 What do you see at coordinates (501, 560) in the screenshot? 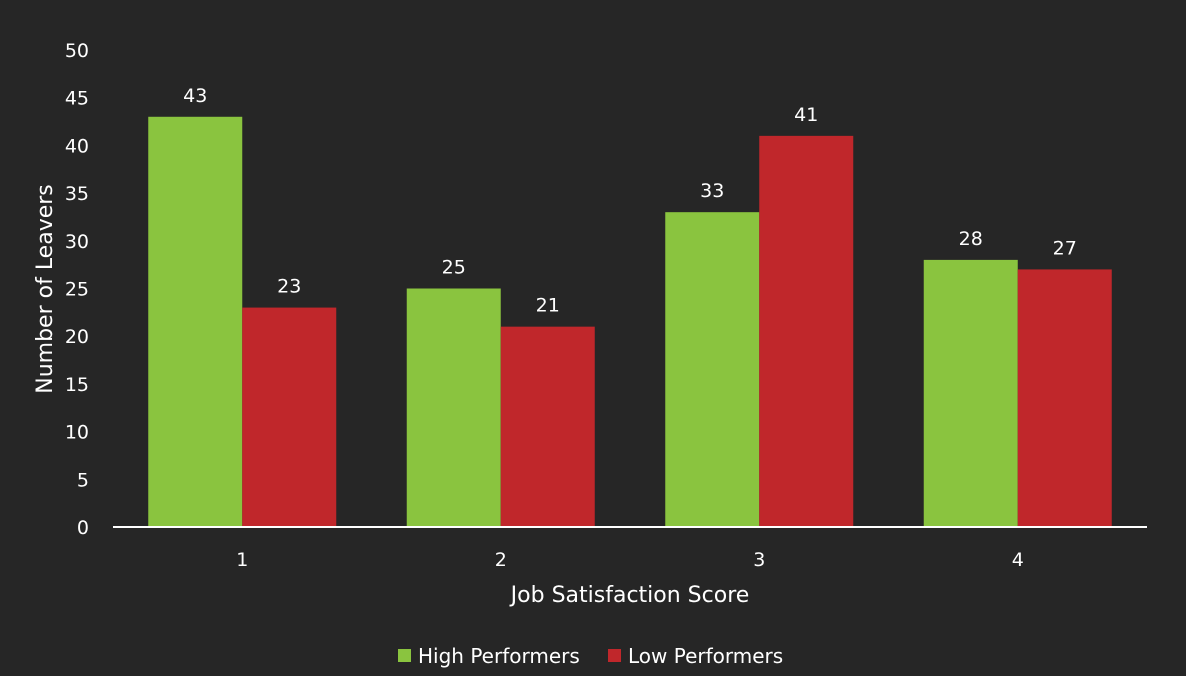
I see `x-tick-label: 2` at bounding box center [501, 560].